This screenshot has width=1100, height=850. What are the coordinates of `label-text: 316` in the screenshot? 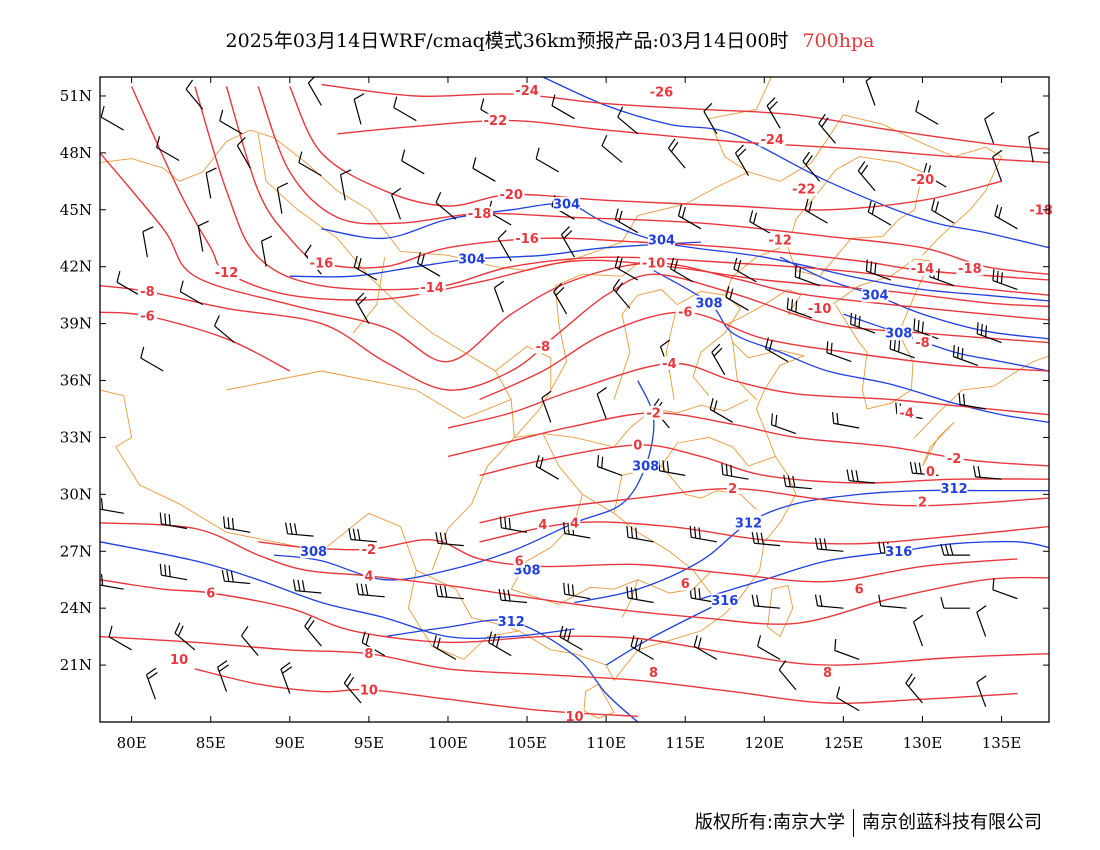 It's located at (898, 552).